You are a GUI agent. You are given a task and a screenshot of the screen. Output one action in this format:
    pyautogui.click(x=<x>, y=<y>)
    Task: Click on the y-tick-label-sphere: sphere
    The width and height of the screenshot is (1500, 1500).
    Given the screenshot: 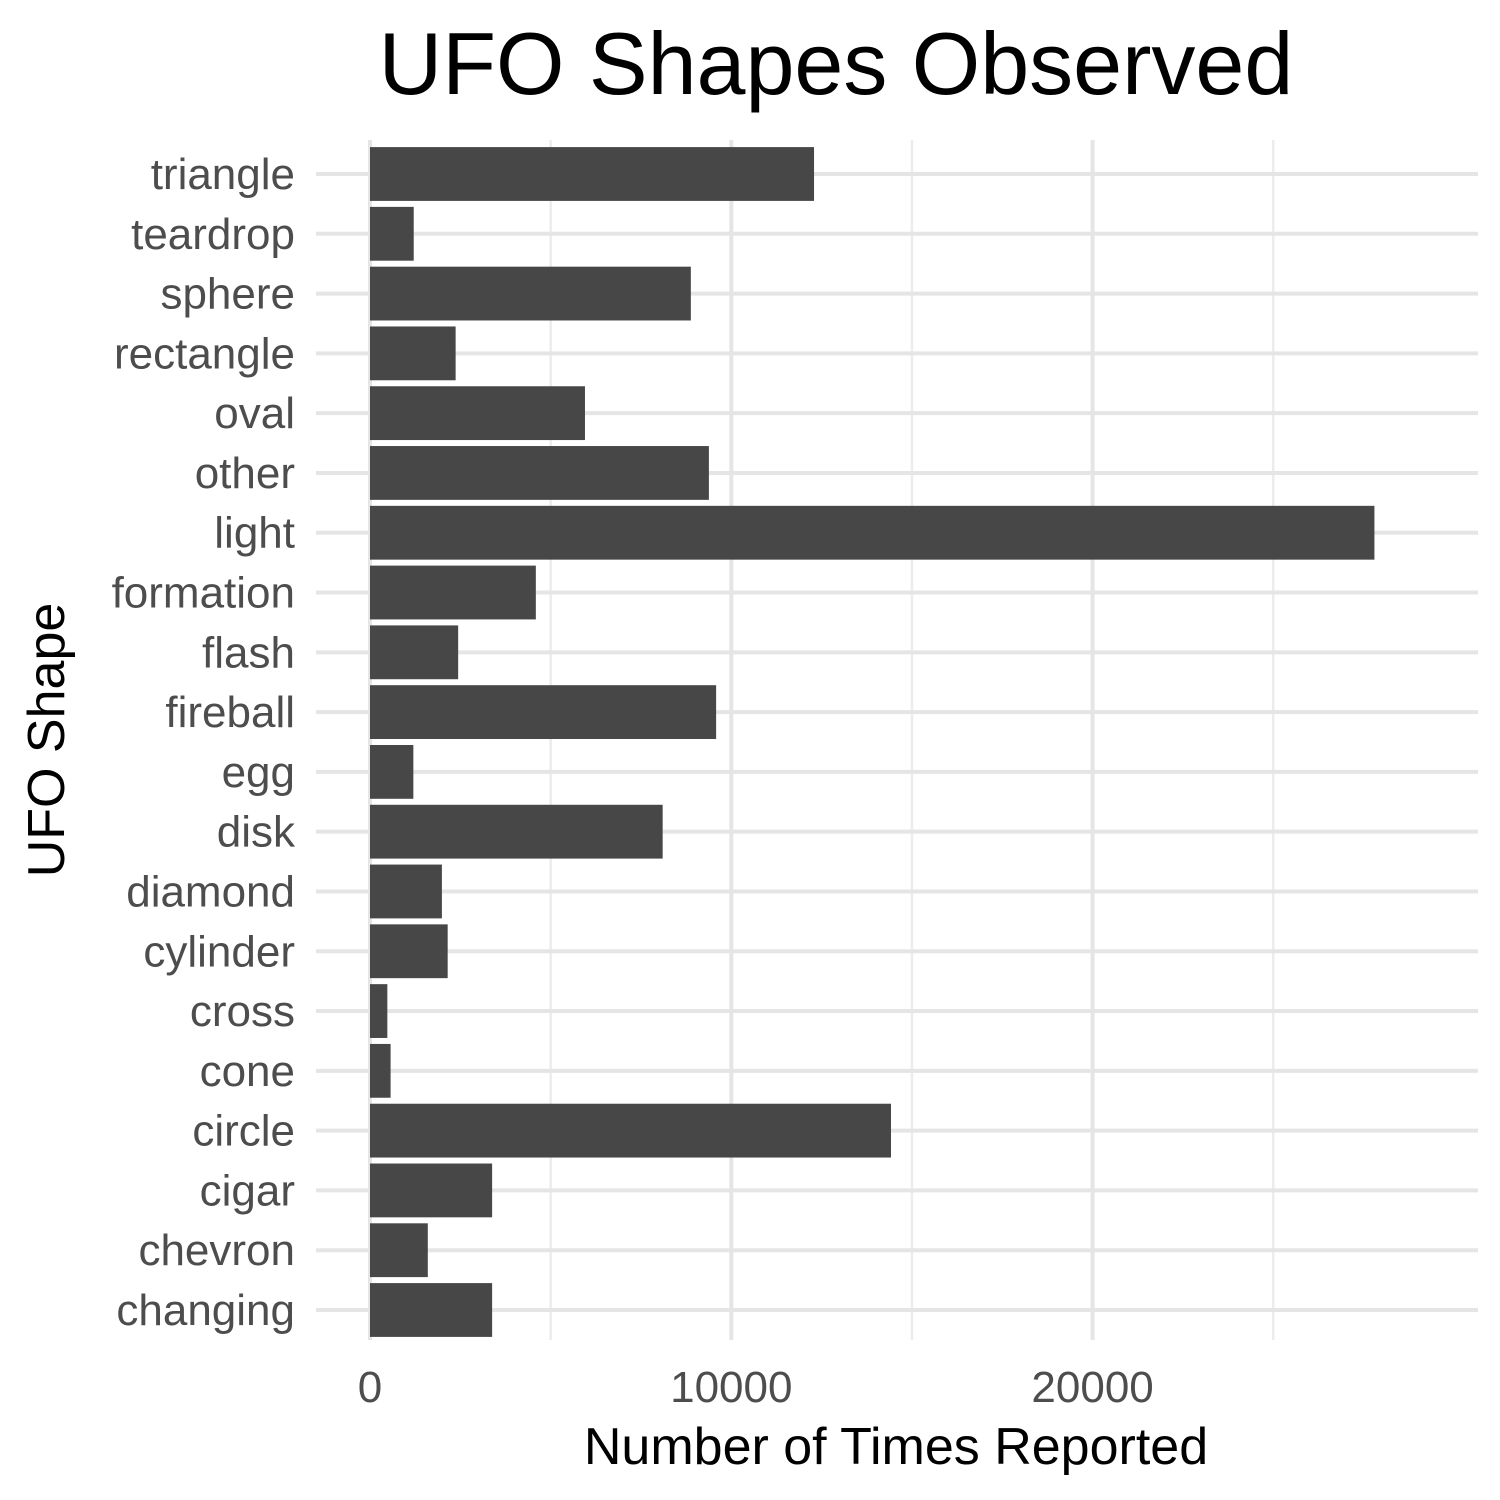 What is the action you would take?
    pyautogui.click(x=227, y=294)
    